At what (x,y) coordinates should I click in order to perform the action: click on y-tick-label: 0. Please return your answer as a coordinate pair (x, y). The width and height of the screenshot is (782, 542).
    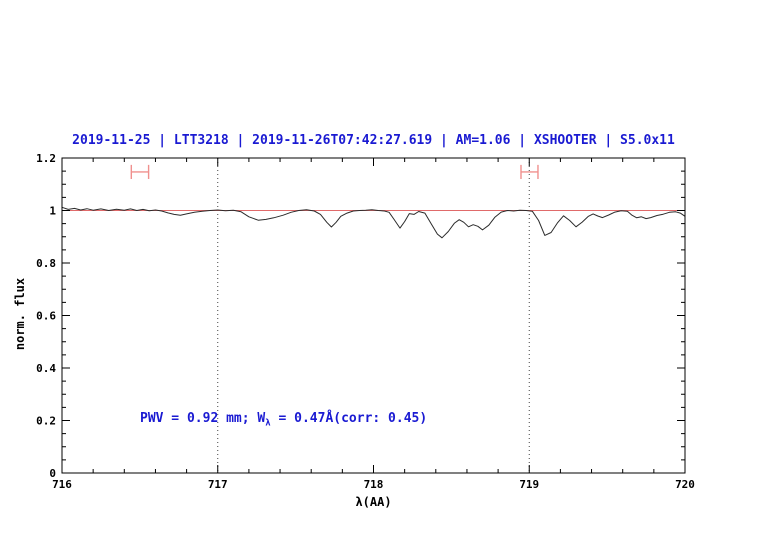
    Looking at the image, I should click on (52, 473).